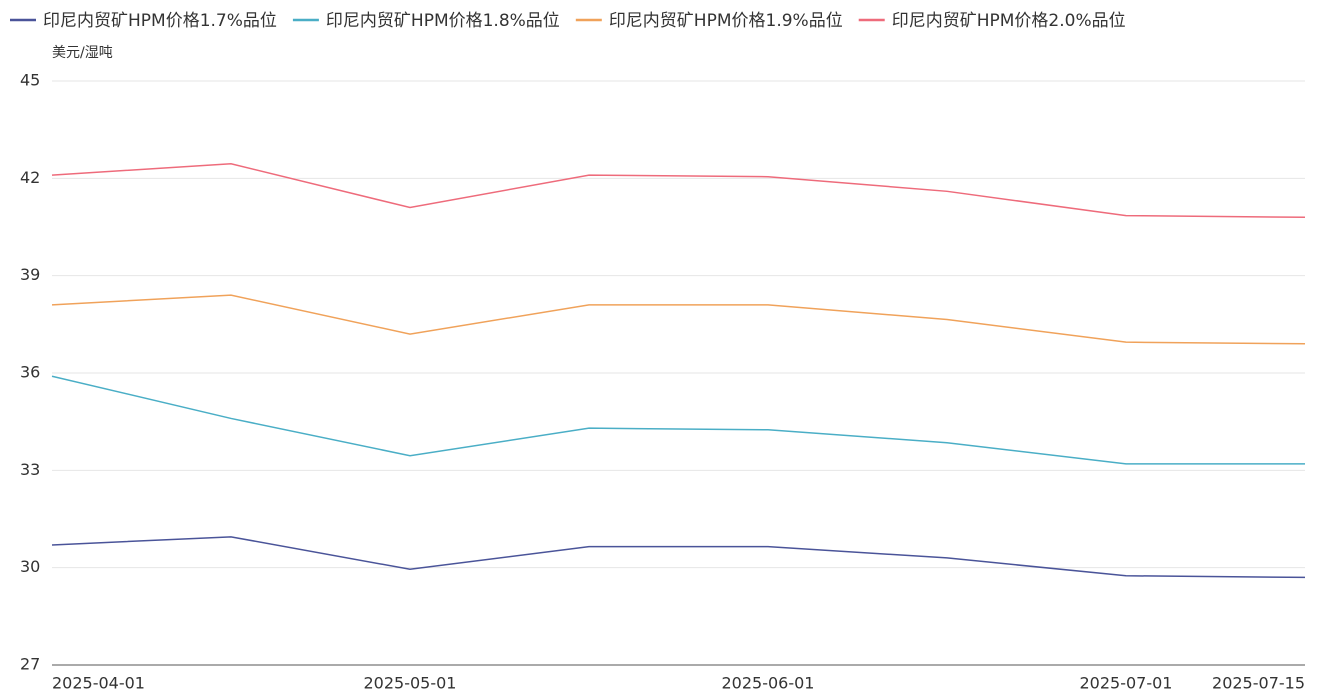 The width and height of the screenshot is (1341, 697). I want to click on legend-label: 印尼内贸矿HPM价格2.0%品位, so click(1009, 21).